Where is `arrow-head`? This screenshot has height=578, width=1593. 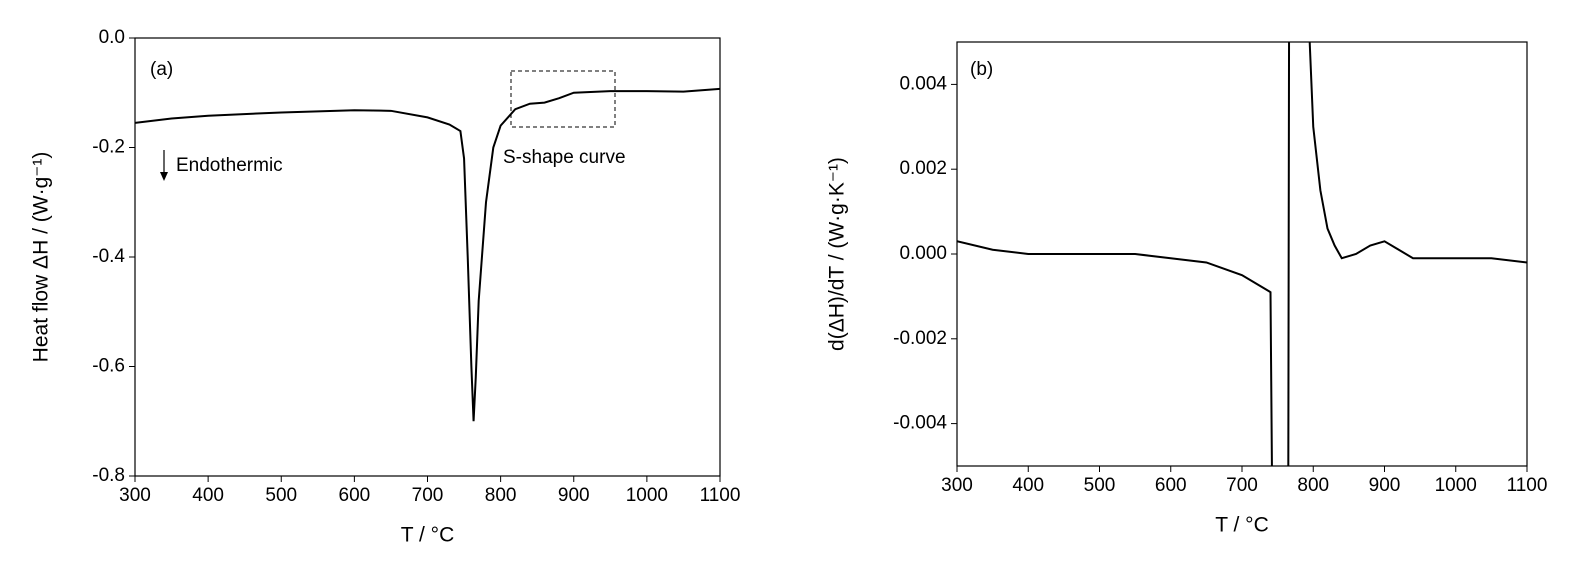 arrow-head is located at coordinates (164, 176).